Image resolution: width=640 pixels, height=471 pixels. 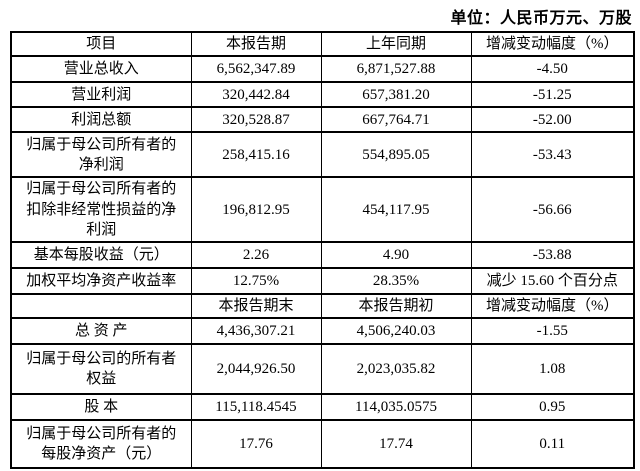 I want to click on value-prior: 454,117.95, so click(x=396, y=209).